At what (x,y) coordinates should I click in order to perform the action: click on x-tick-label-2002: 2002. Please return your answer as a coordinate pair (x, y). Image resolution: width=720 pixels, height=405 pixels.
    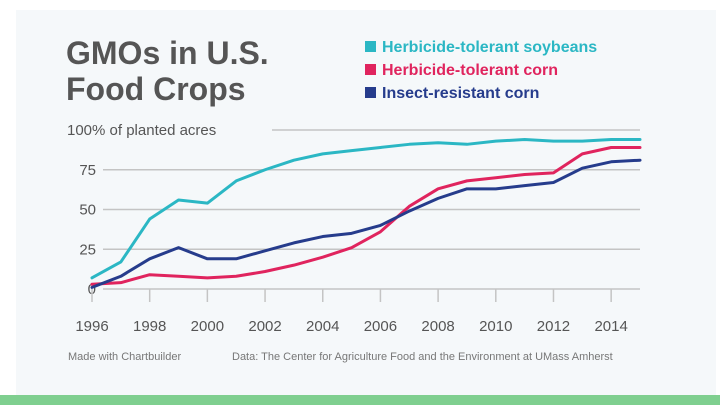
    Looking at the image, I should click on (264, 326).